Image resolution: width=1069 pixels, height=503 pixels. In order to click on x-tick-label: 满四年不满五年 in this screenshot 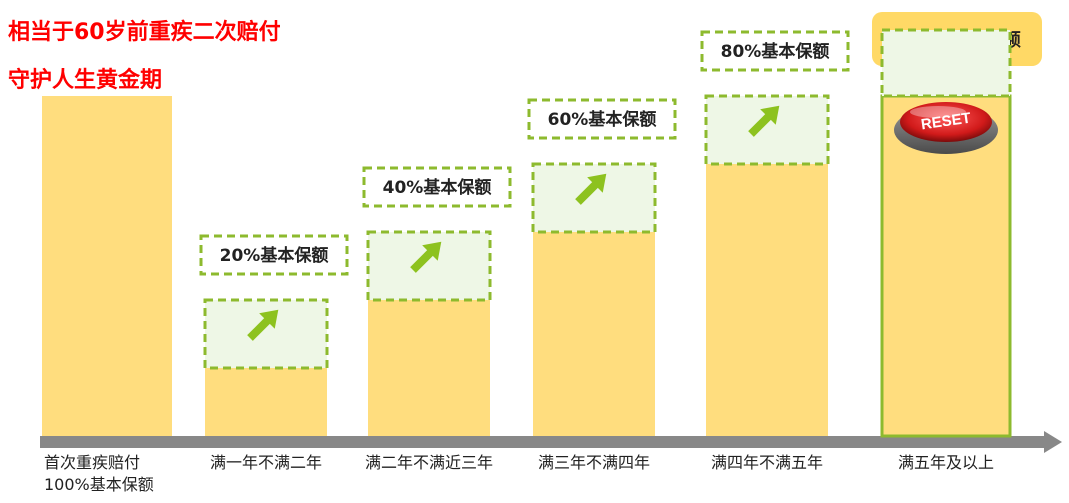, I will do `click(766, 462)`.